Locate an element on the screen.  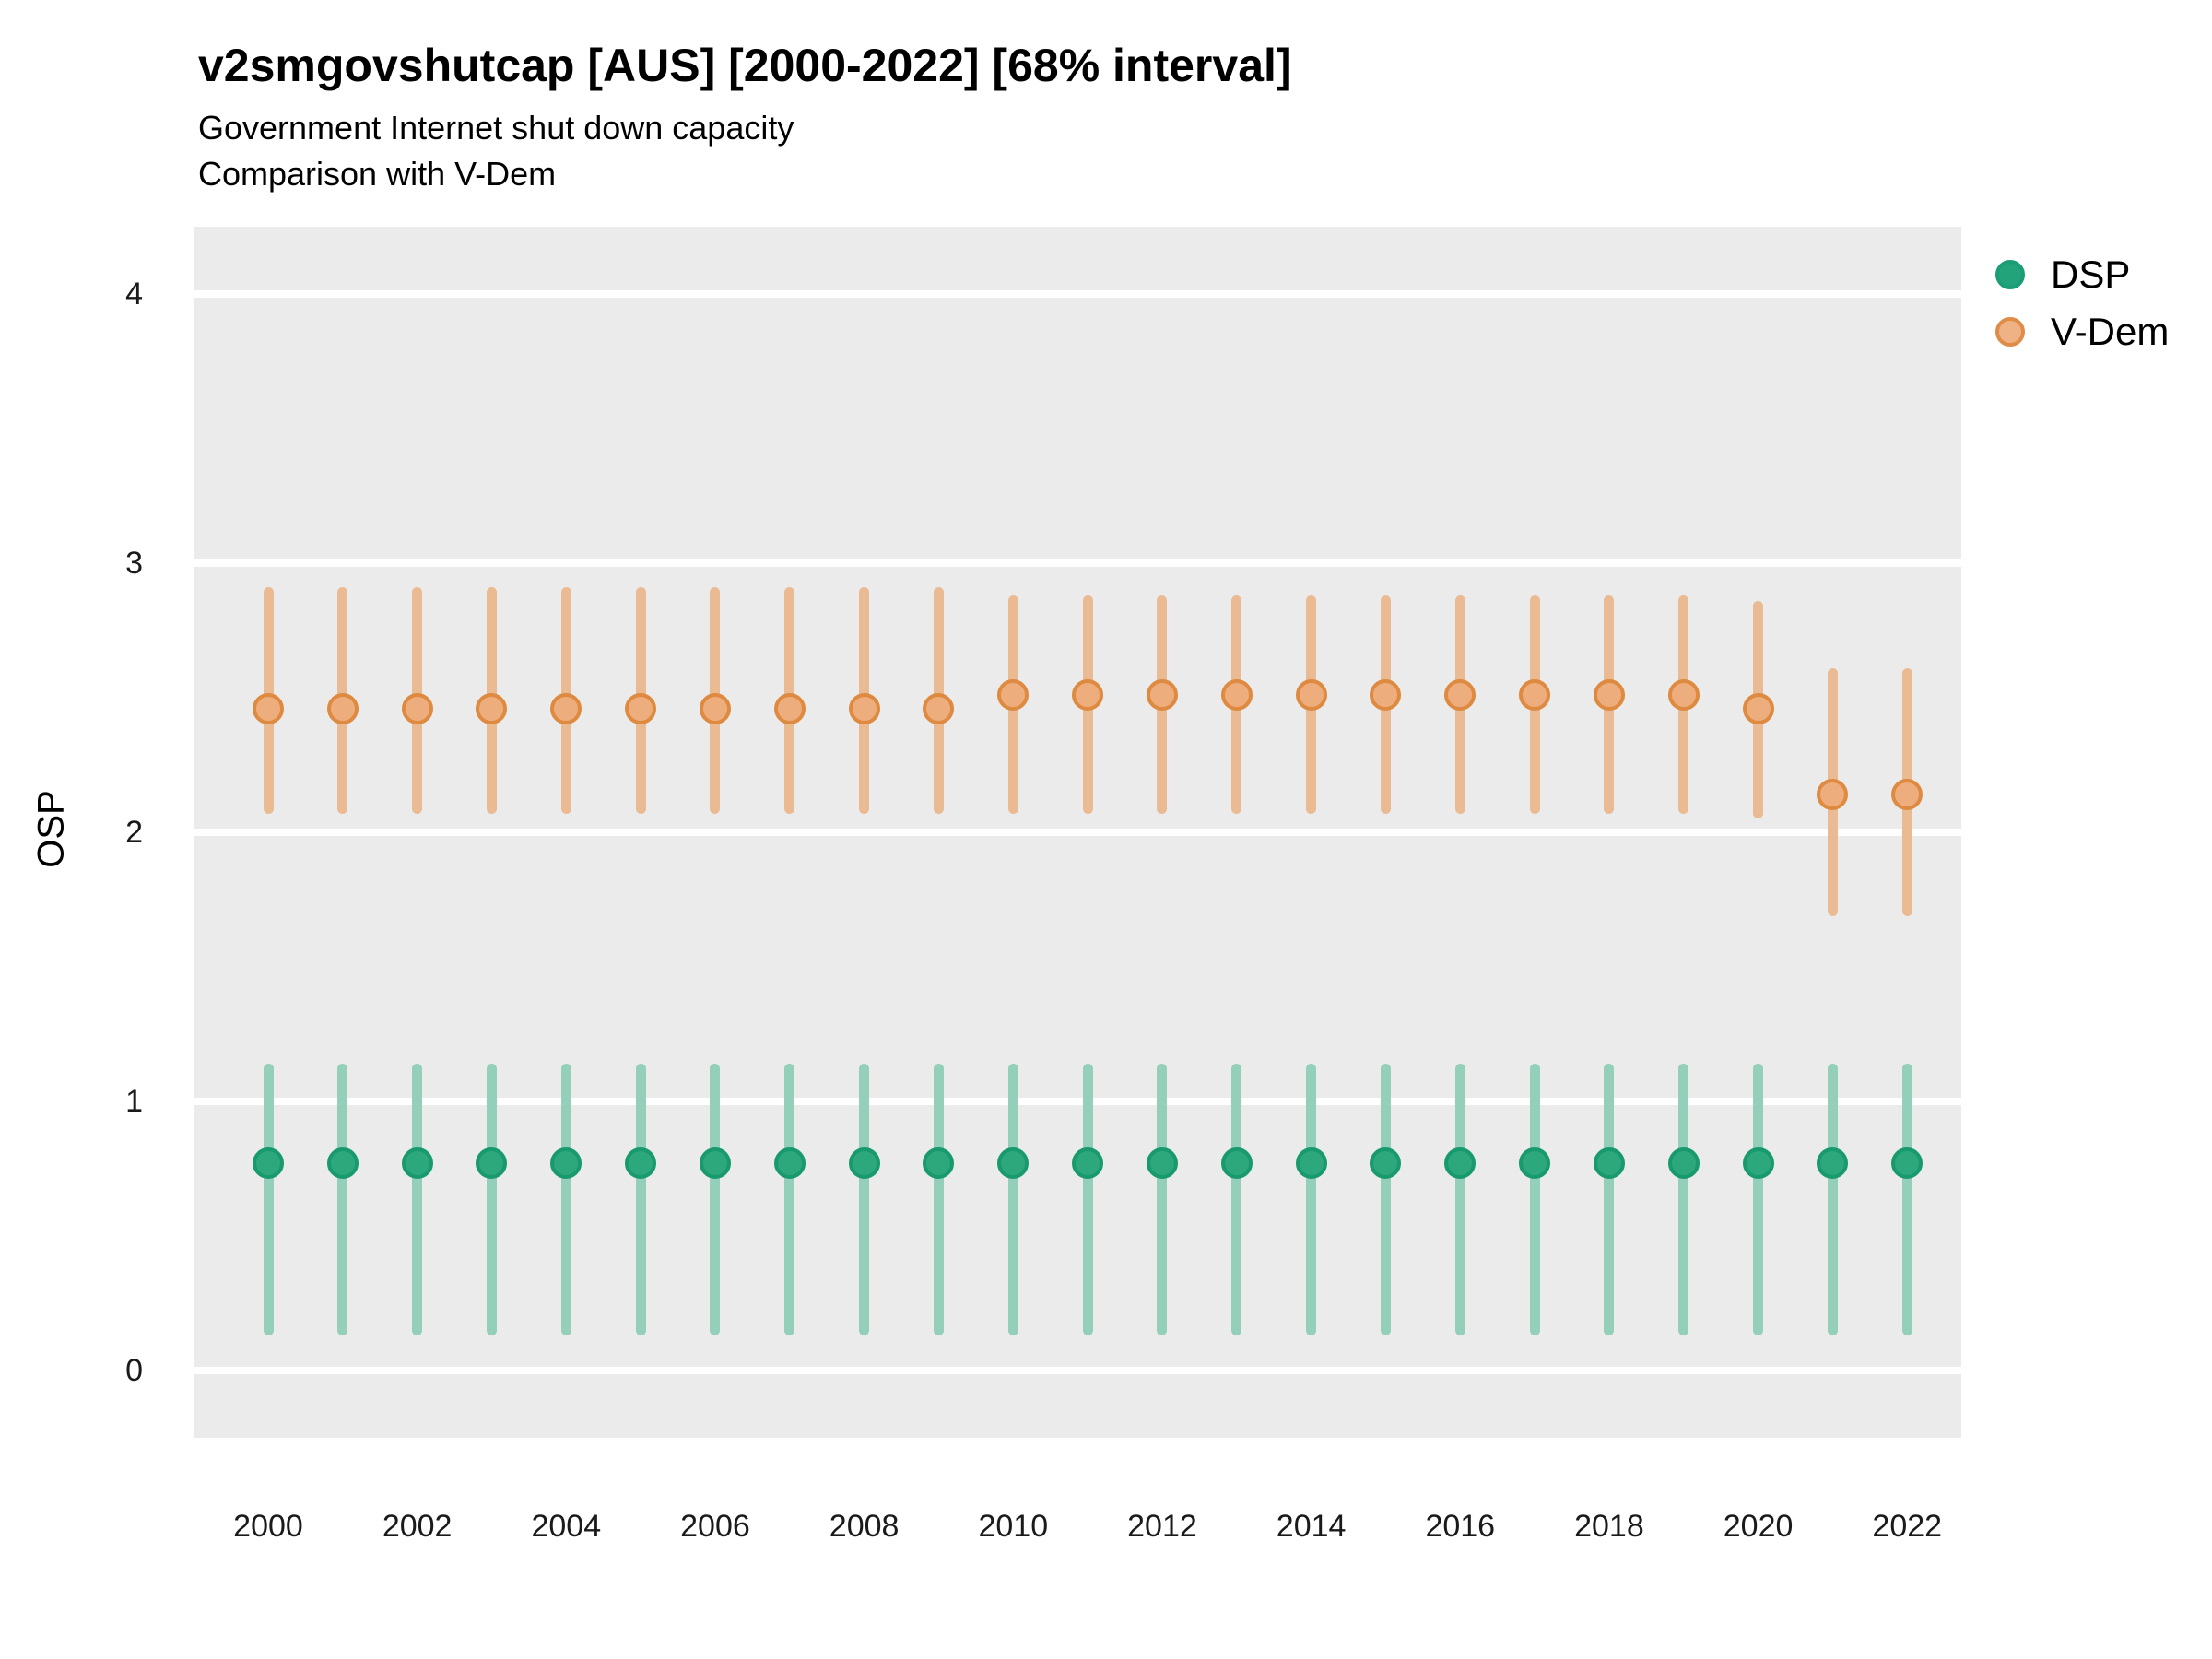
gridline-y1 is located at coordinates (1077, 1101).